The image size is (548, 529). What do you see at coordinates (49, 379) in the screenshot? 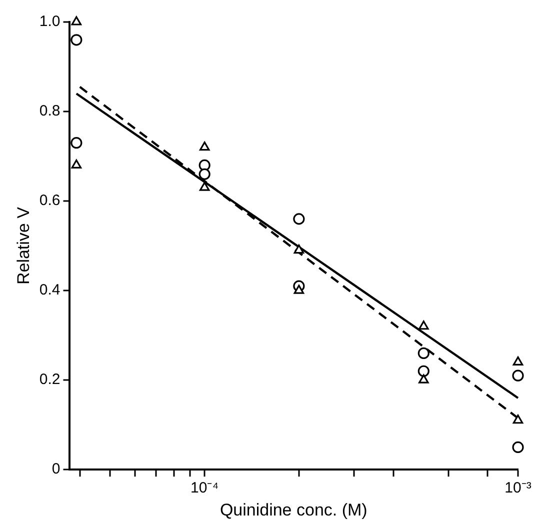
I see `y-tick-label: 0.2` at bounding box center [49, 379].